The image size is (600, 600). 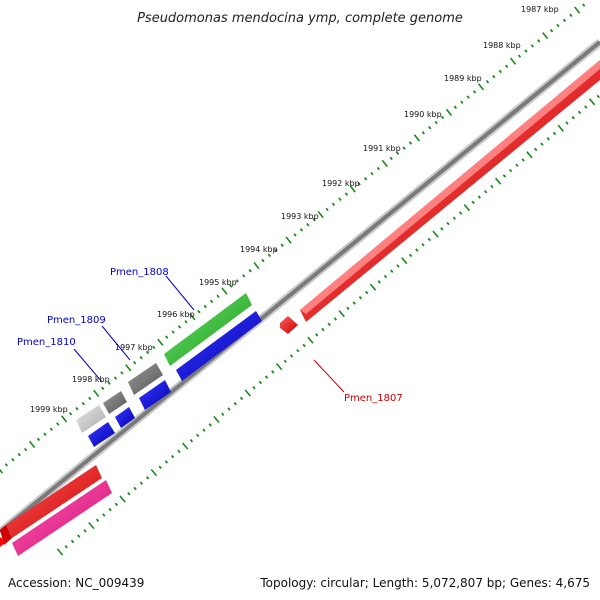 I want to click on scale-label: 1995 kbp, so click(x=218, y=282).